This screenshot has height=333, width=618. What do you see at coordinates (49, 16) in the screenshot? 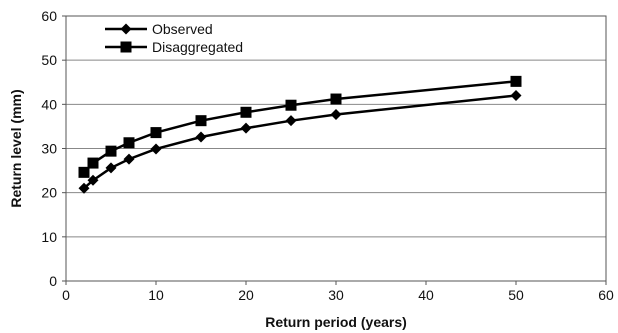
I see `y-tick-label: 60` at bounding box center [49, 16].